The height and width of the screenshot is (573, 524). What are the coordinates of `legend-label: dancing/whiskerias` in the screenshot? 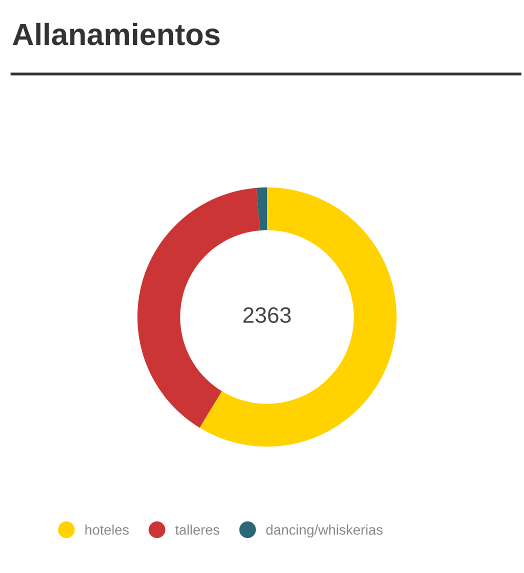 It's located at (324, 531).